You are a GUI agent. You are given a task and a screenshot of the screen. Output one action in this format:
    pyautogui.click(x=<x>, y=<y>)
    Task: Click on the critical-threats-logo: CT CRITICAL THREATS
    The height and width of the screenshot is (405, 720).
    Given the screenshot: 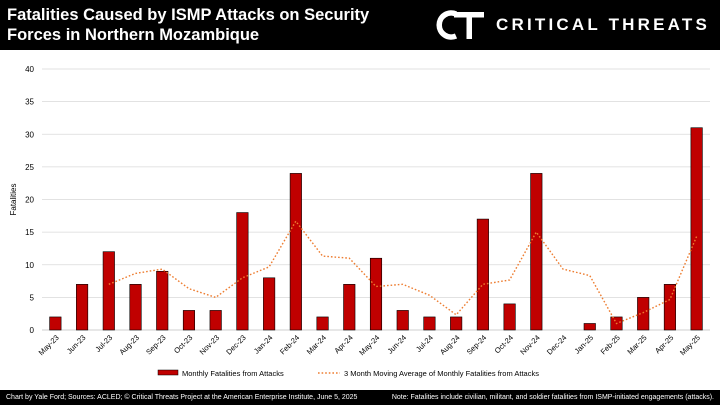 What is the action you would take?
    pyautogui.click(x=572, y=25)
    